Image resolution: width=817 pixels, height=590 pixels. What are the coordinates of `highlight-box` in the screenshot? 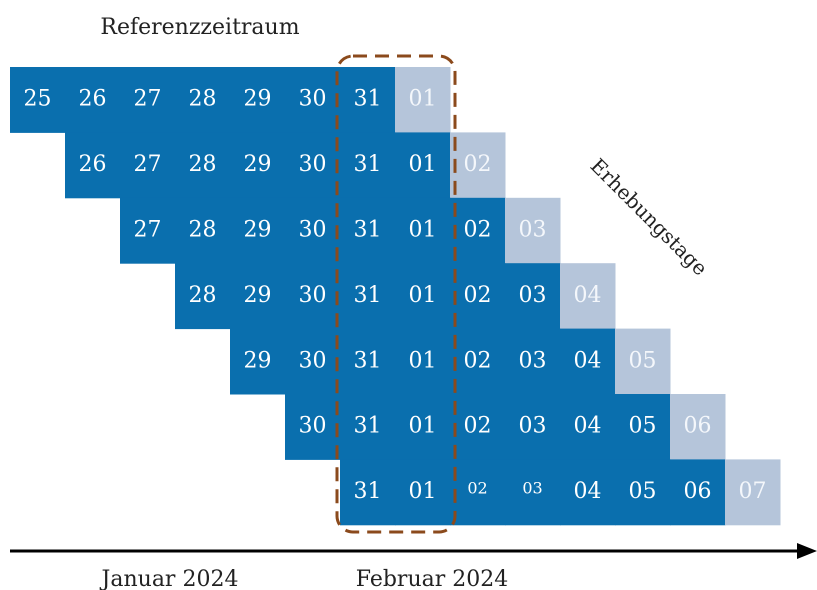 It's located at (396, 294).